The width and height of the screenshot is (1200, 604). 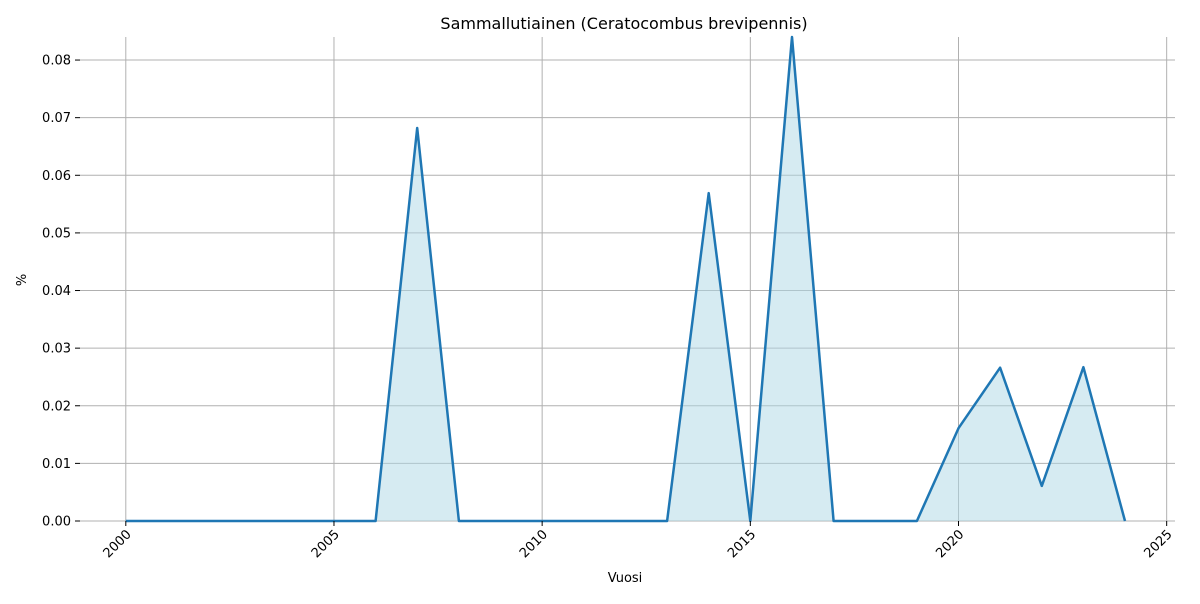 I want to click on x-axis-label: Vuosi, so click(x=625, y=578).